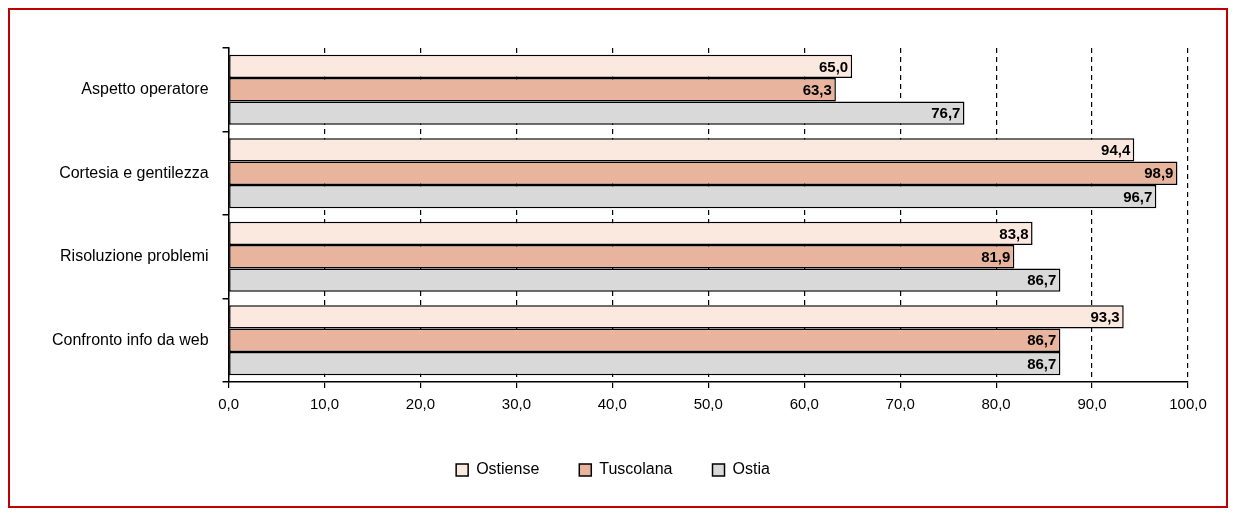 Image resolution: width=1238 pixels, height=518 pixels. Describe the element at coordinates (1159, 173) in the screenshot. I see `data-label: 98,9` at that location.